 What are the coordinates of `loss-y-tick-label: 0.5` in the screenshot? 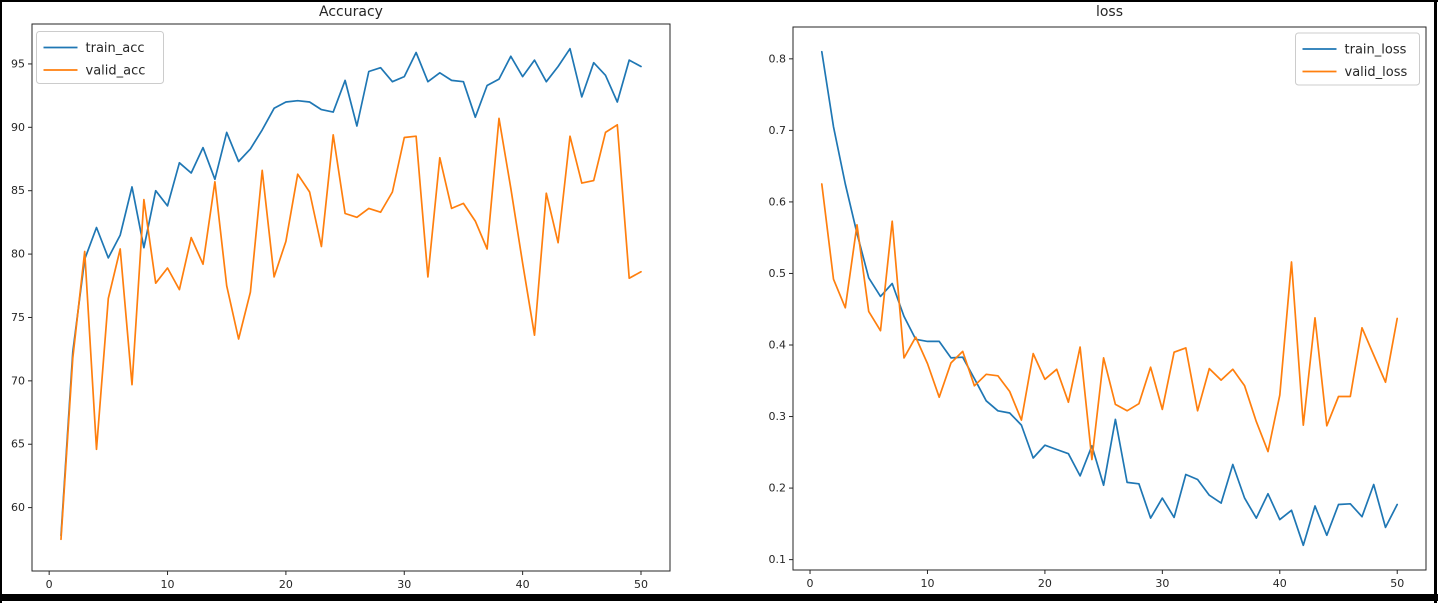 It's located at (778, 273).